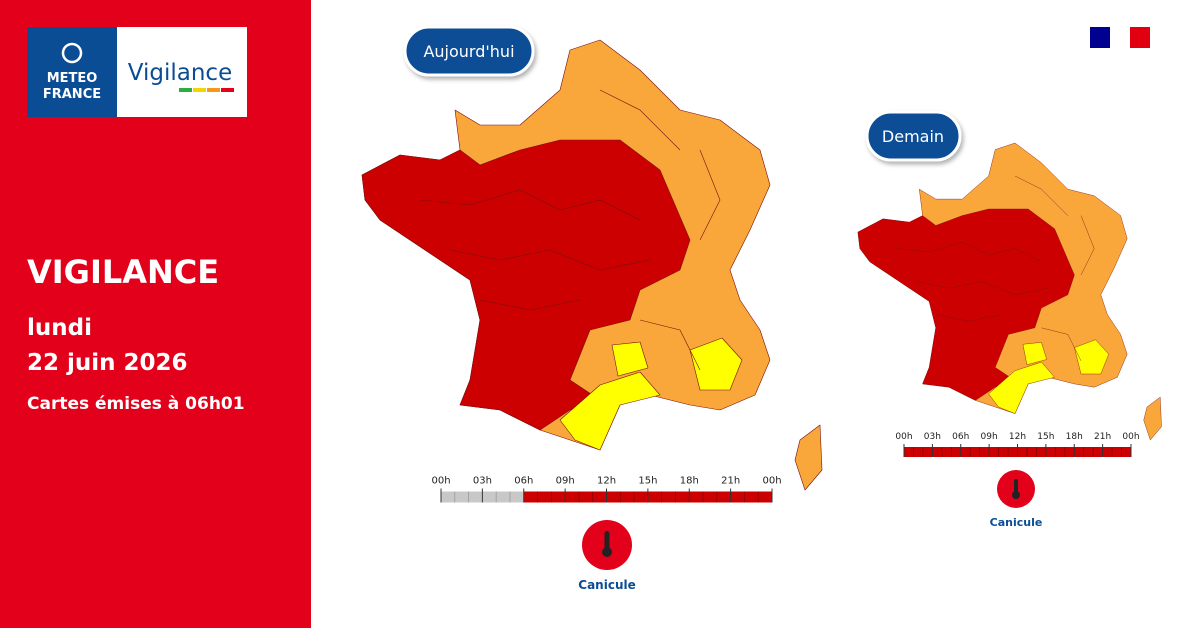 This screenshot has width=1200, height=628. Describe the element at coordinates (107, 363) in the screenshot. I see `headline-date: 22 juin 2026` at that location.